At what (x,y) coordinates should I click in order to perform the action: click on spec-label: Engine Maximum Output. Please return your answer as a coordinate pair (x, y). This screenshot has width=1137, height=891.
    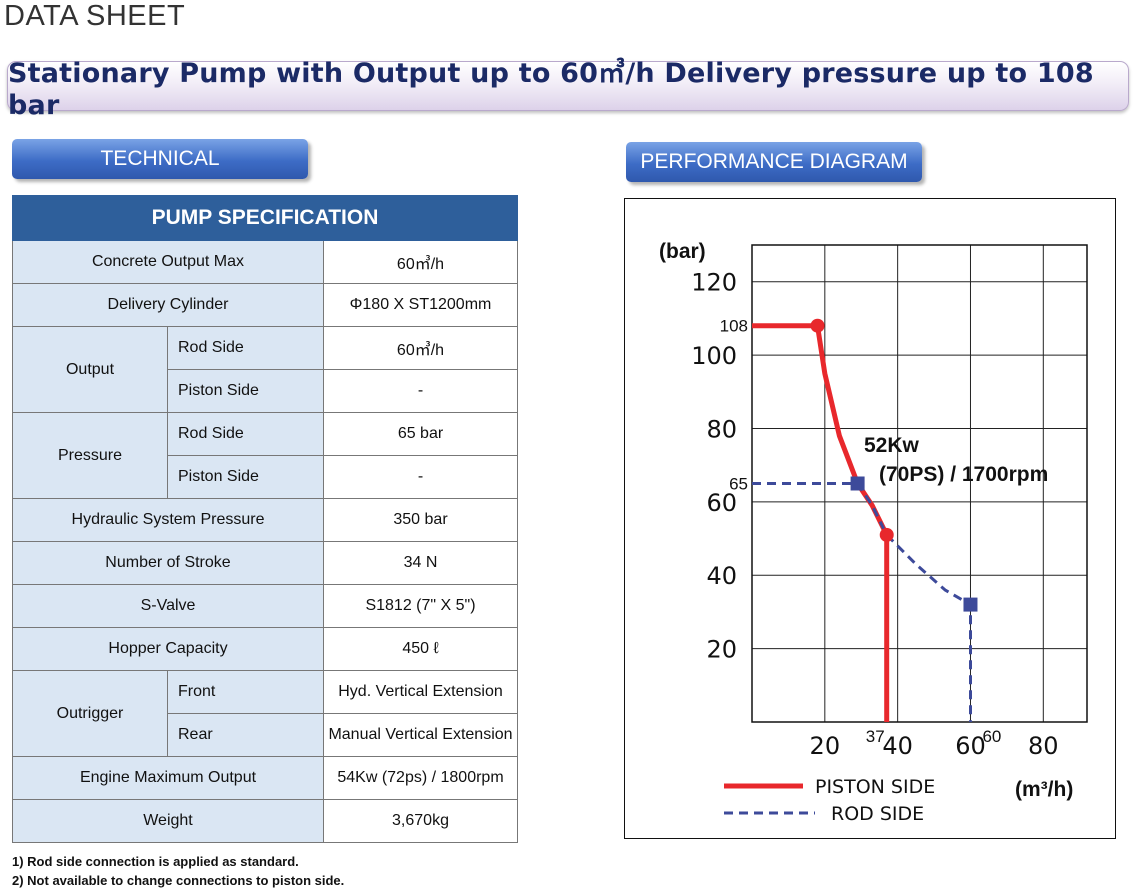
    Looking at the image, I should click on (168, 778).